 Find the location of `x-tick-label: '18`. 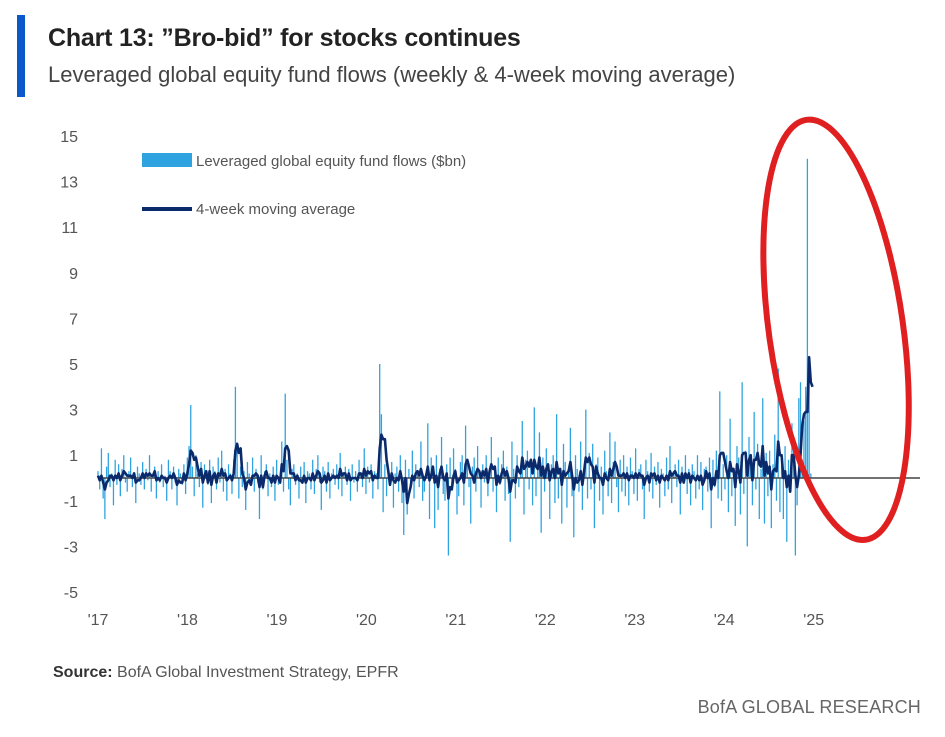

x-tick-label: '18 is located at coordinates (187, 620).